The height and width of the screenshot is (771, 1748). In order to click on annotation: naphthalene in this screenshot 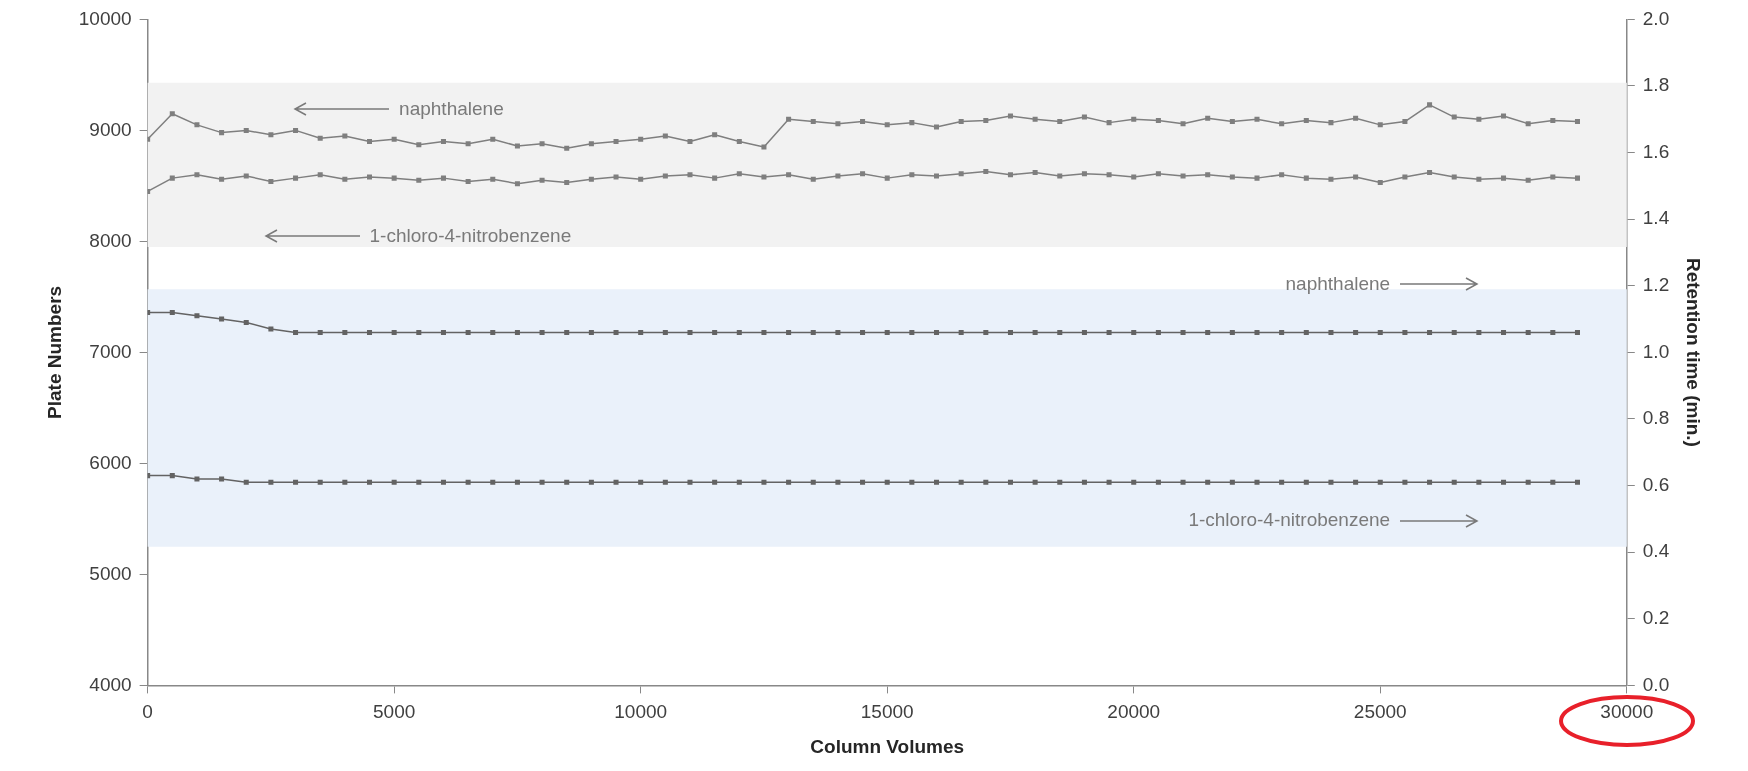, I will do `click(451, 108)`.